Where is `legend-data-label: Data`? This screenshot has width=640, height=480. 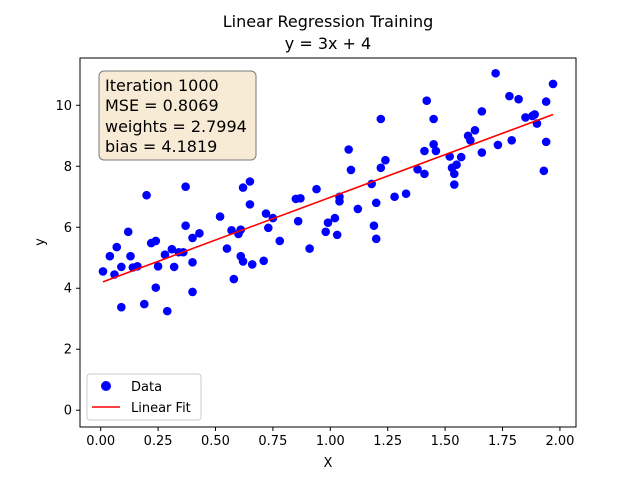 legend-data-label: Data is located at coordinates (146, 387).